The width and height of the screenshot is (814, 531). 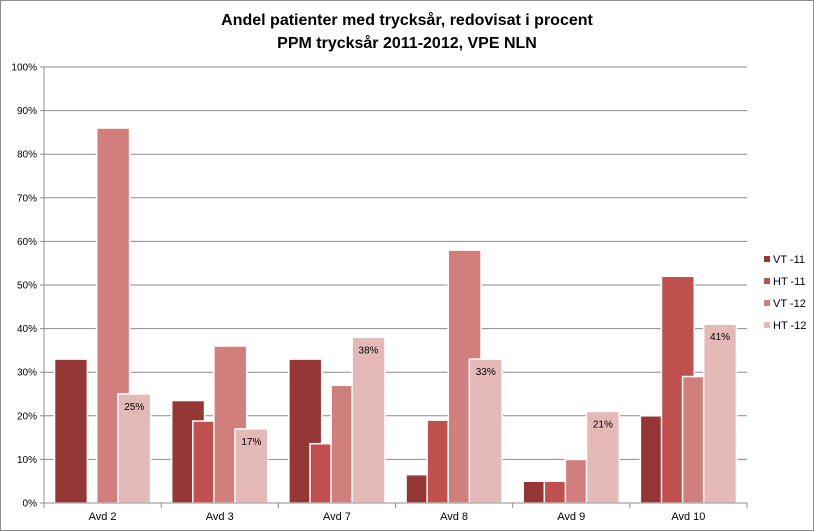 I want to click on bar-vt-11-avd2, so click(x=71, y=431).